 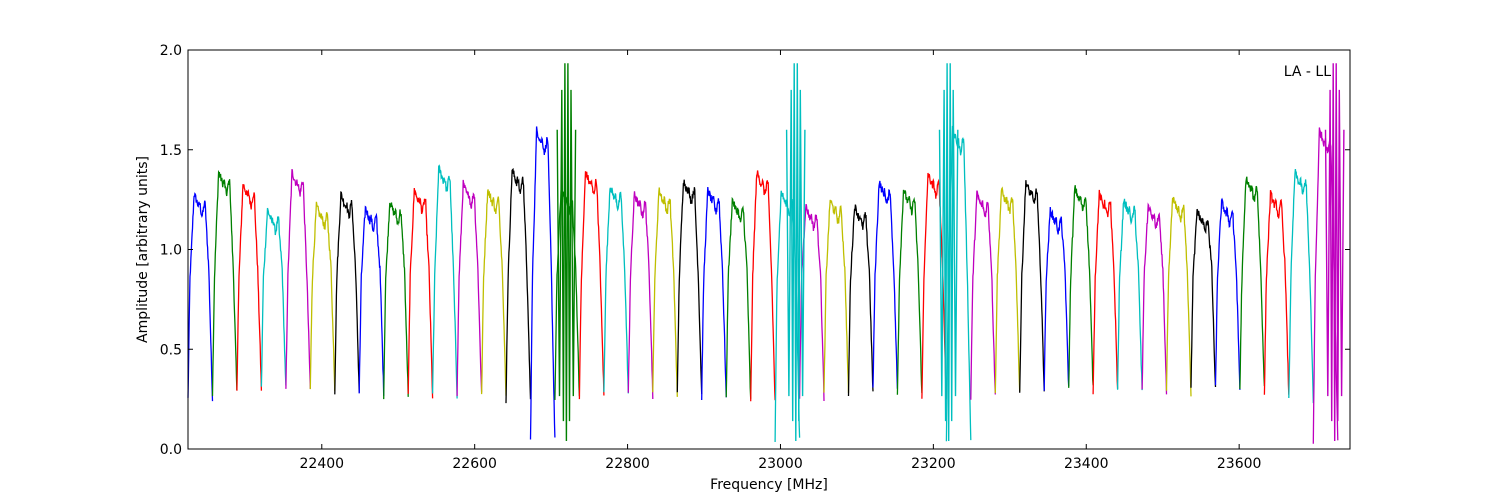 What do you see at coordinates (933, 464) in the screenshot?
I see `x-tick-label: 23200` at bounding box center [933, 464].